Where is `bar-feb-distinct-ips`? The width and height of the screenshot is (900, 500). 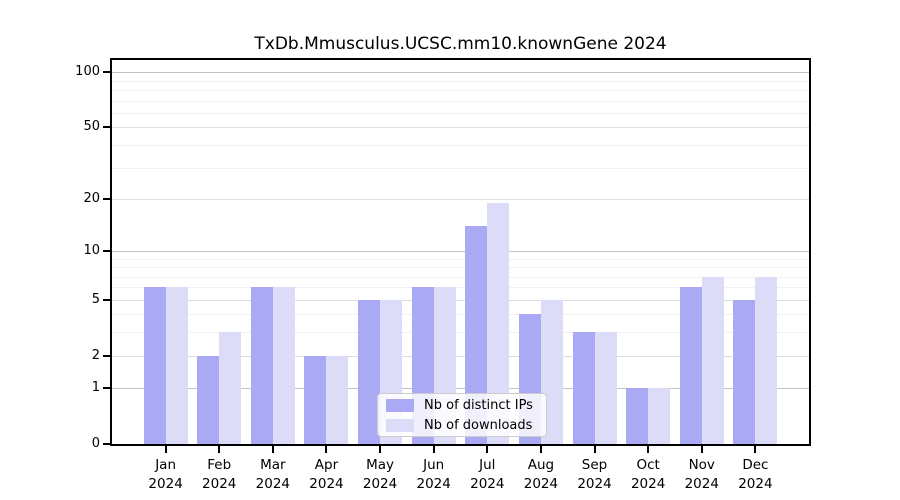 bar-feb-distinct-ips is located at coordinates (208, 399).